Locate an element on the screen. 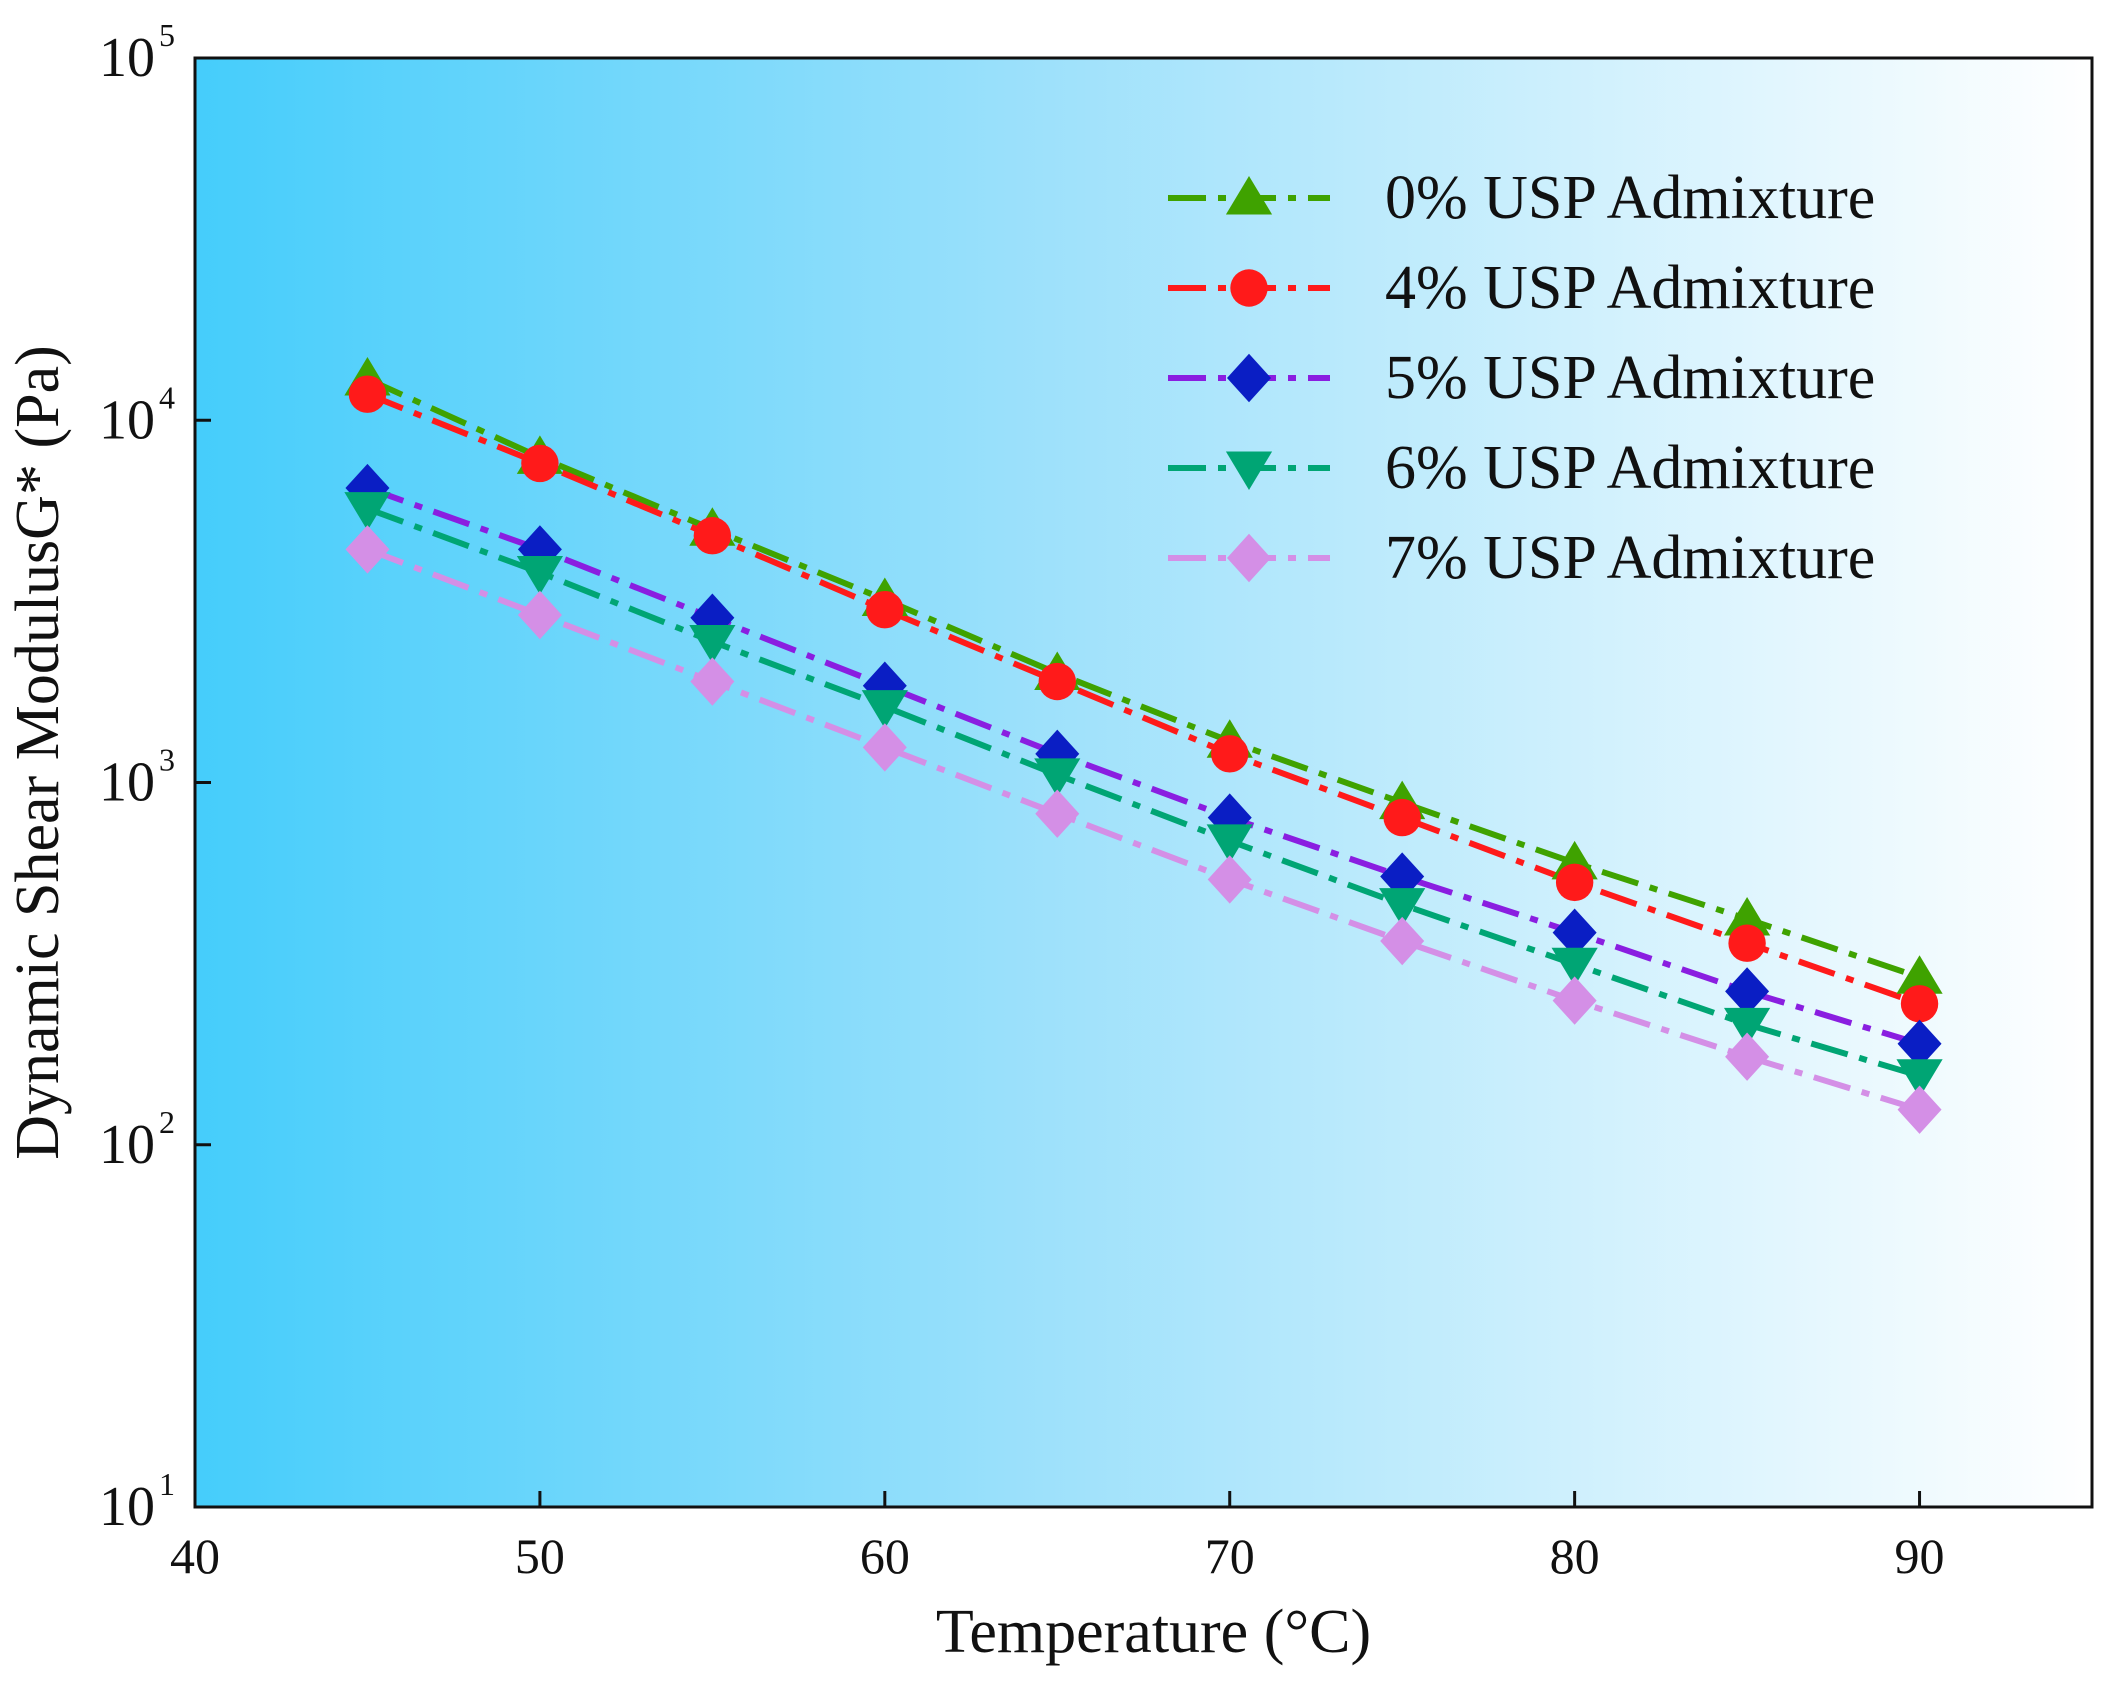 The width and height of the screenshot is (2111, 1683). x-tick-label: 60 is located at coordinates (885, 1556).